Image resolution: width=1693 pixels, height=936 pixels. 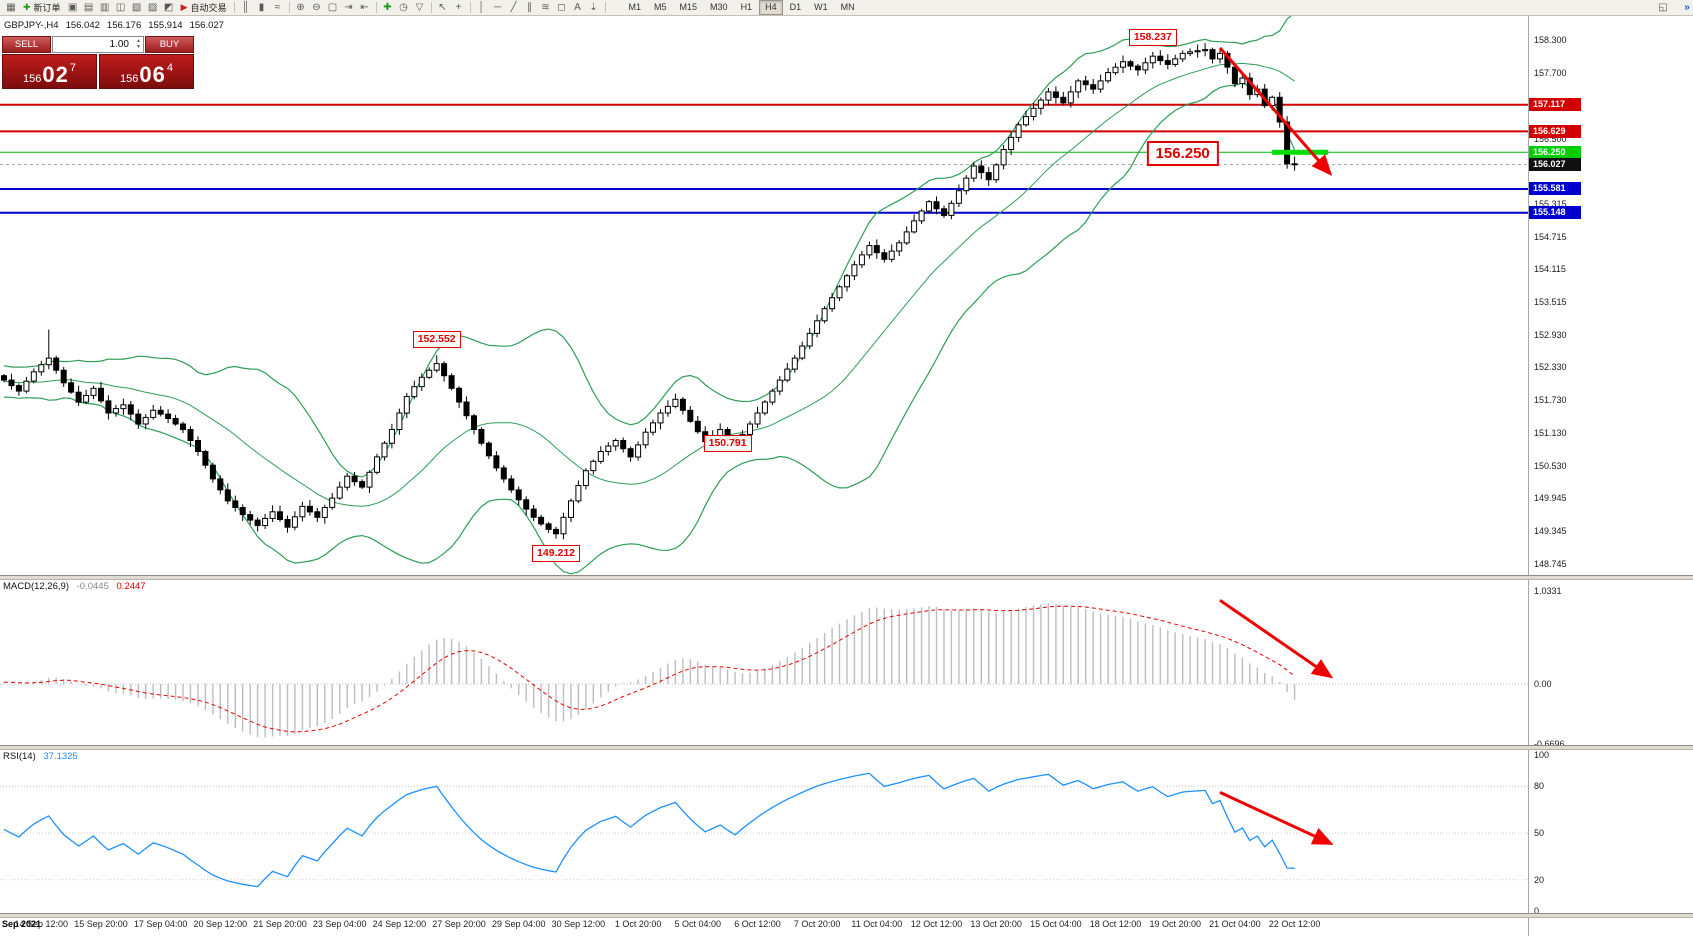 What do you see at coordinates (136, 7) in the screenshot?
I see `navigator-icon: ▧` at bounding box center [136, 7].